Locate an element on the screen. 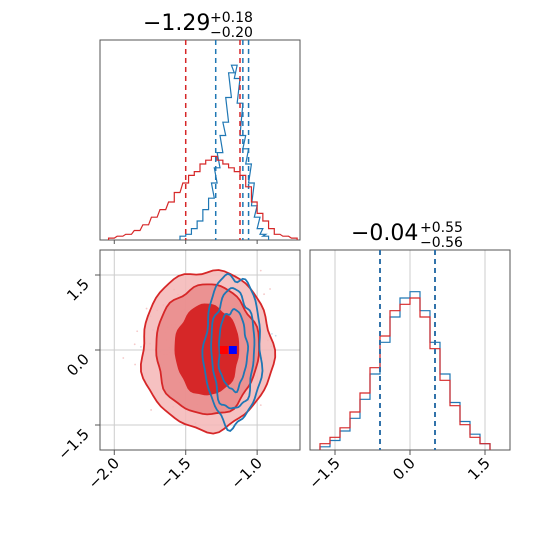 This screenshot has width=550, height=555. x-title-minus: −0.20 is located at coordinates (231, 33).